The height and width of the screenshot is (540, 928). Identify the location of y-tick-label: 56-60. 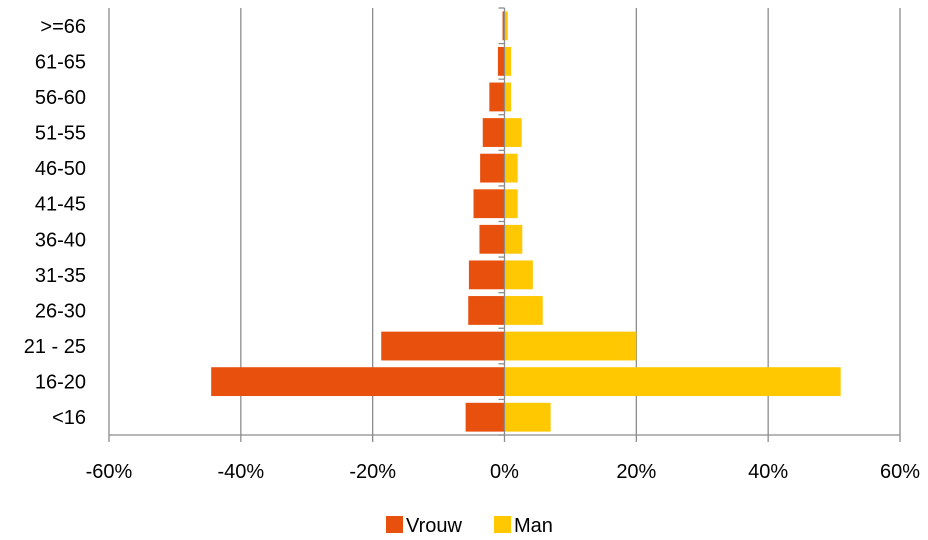
(60, 98).